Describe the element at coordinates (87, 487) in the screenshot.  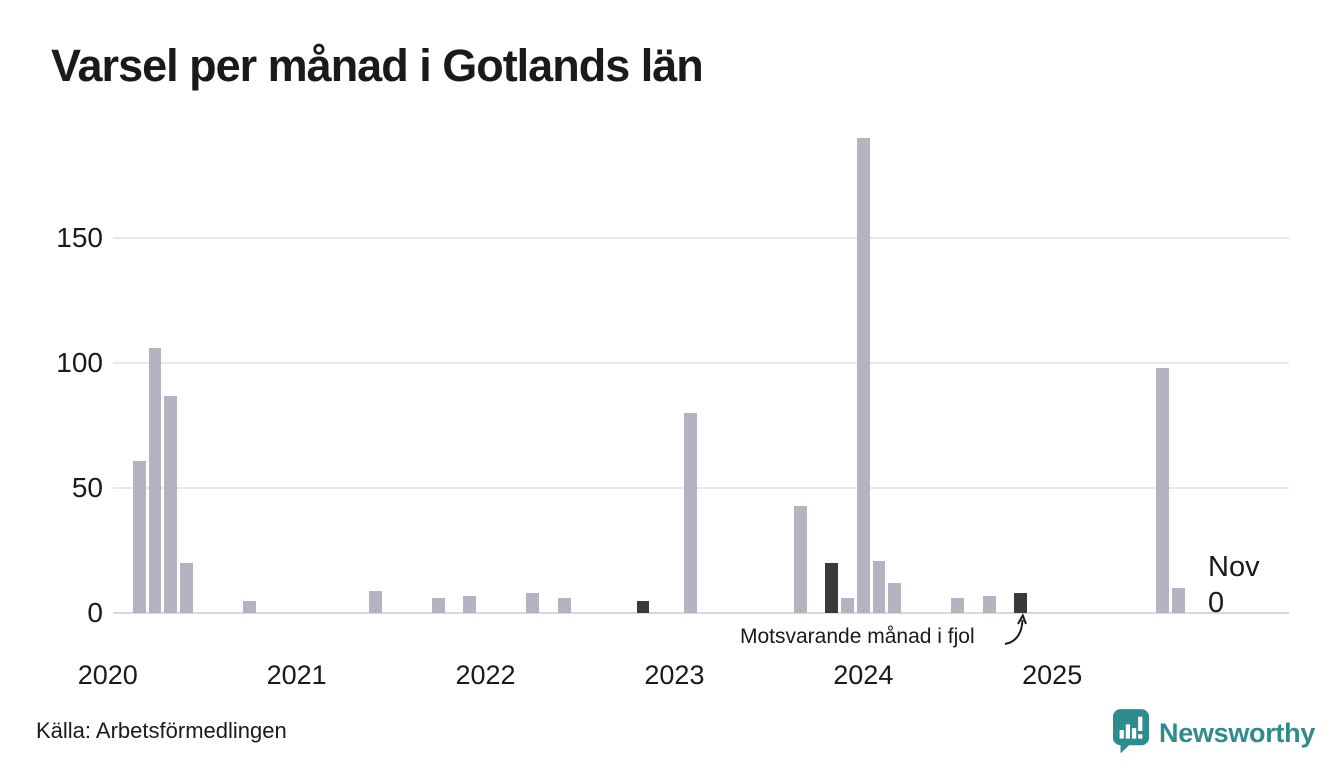
I see `y-axis-tick-50: 50` at that location.